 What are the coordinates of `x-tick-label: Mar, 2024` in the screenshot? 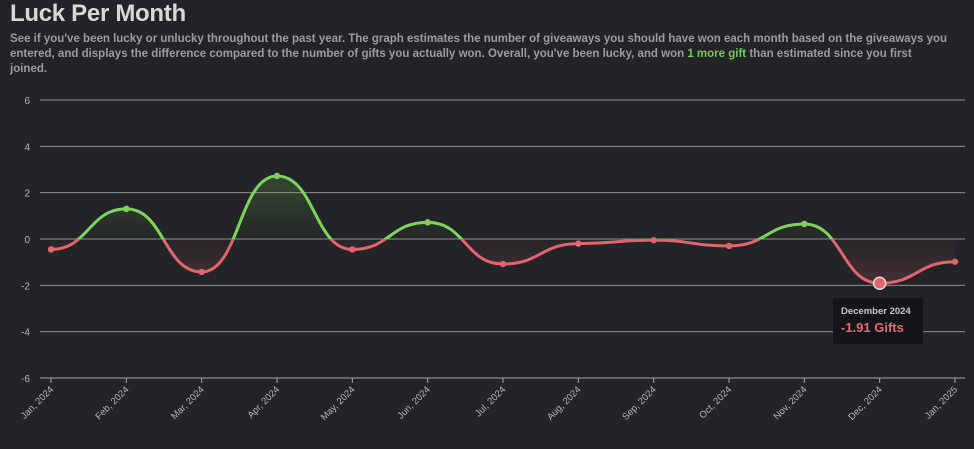 It's located at (188, 403).